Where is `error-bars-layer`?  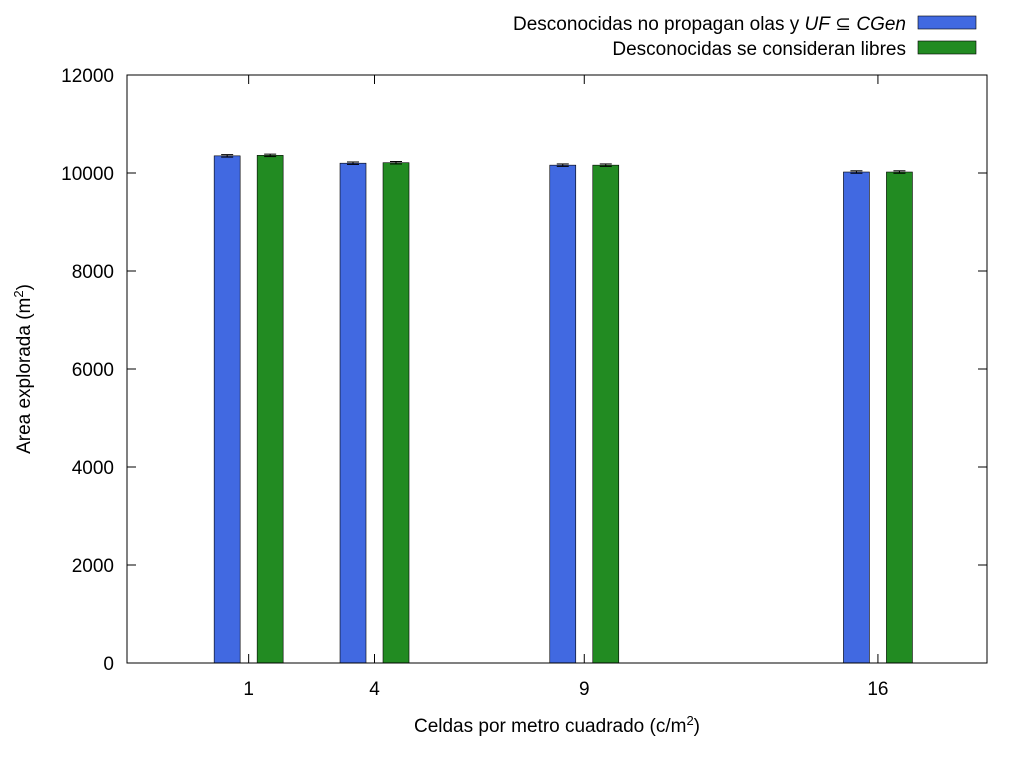
error-bars-layer is located at coordinates (563, 163).